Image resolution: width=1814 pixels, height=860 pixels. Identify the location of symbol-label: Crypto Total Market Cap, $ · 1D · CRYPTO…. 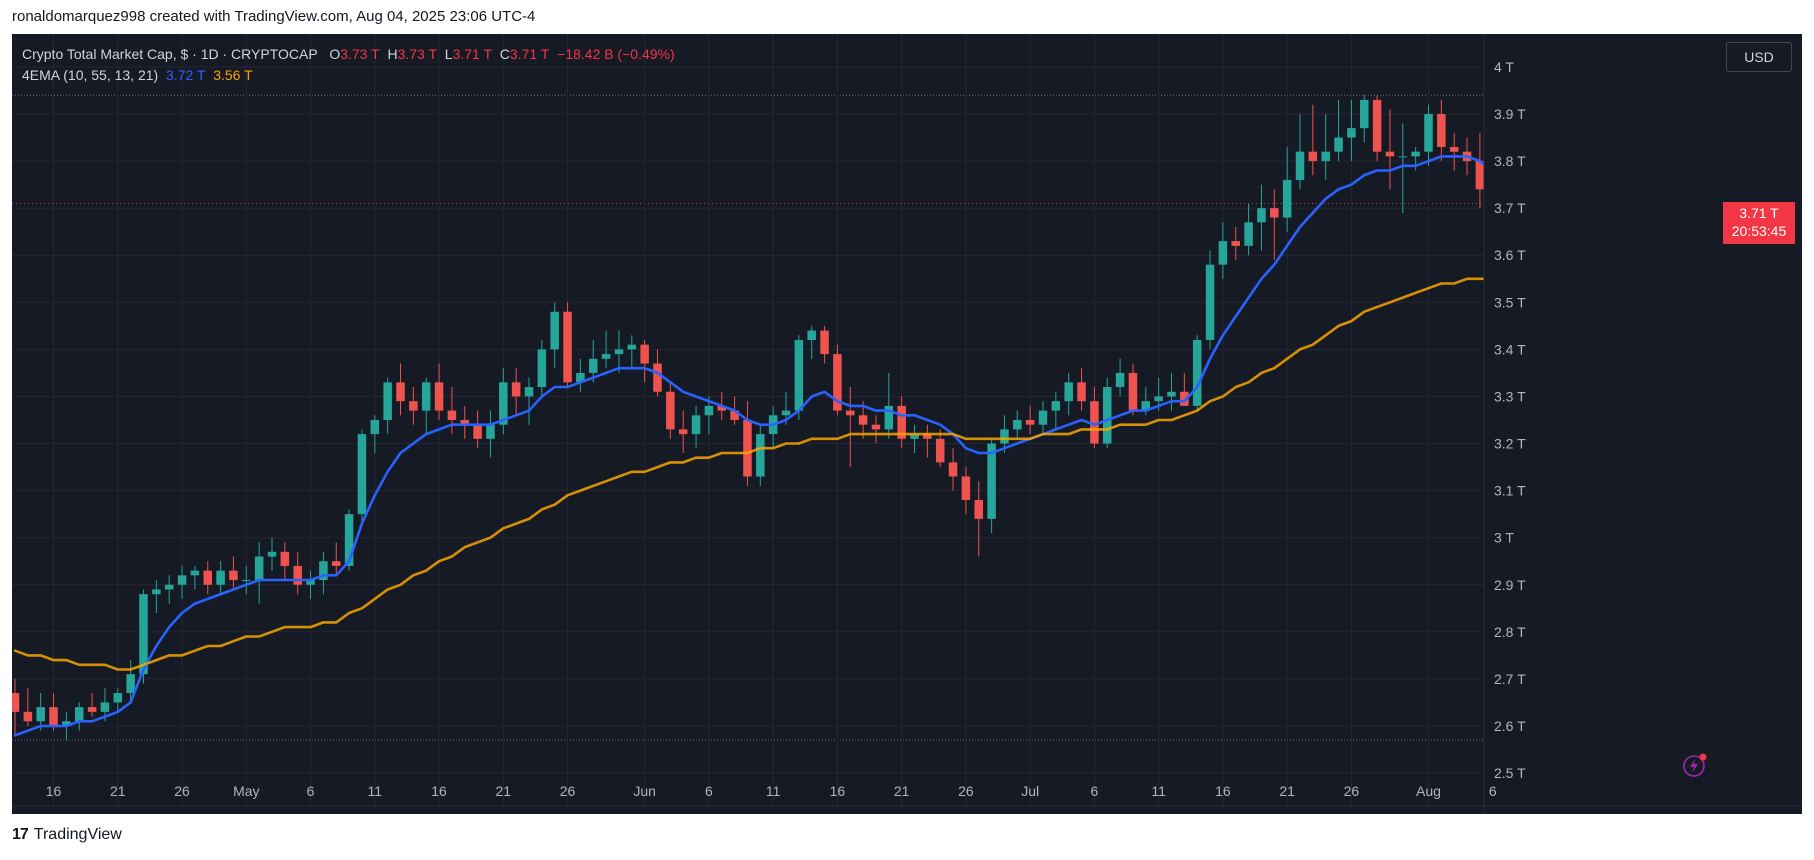
(170, 54).